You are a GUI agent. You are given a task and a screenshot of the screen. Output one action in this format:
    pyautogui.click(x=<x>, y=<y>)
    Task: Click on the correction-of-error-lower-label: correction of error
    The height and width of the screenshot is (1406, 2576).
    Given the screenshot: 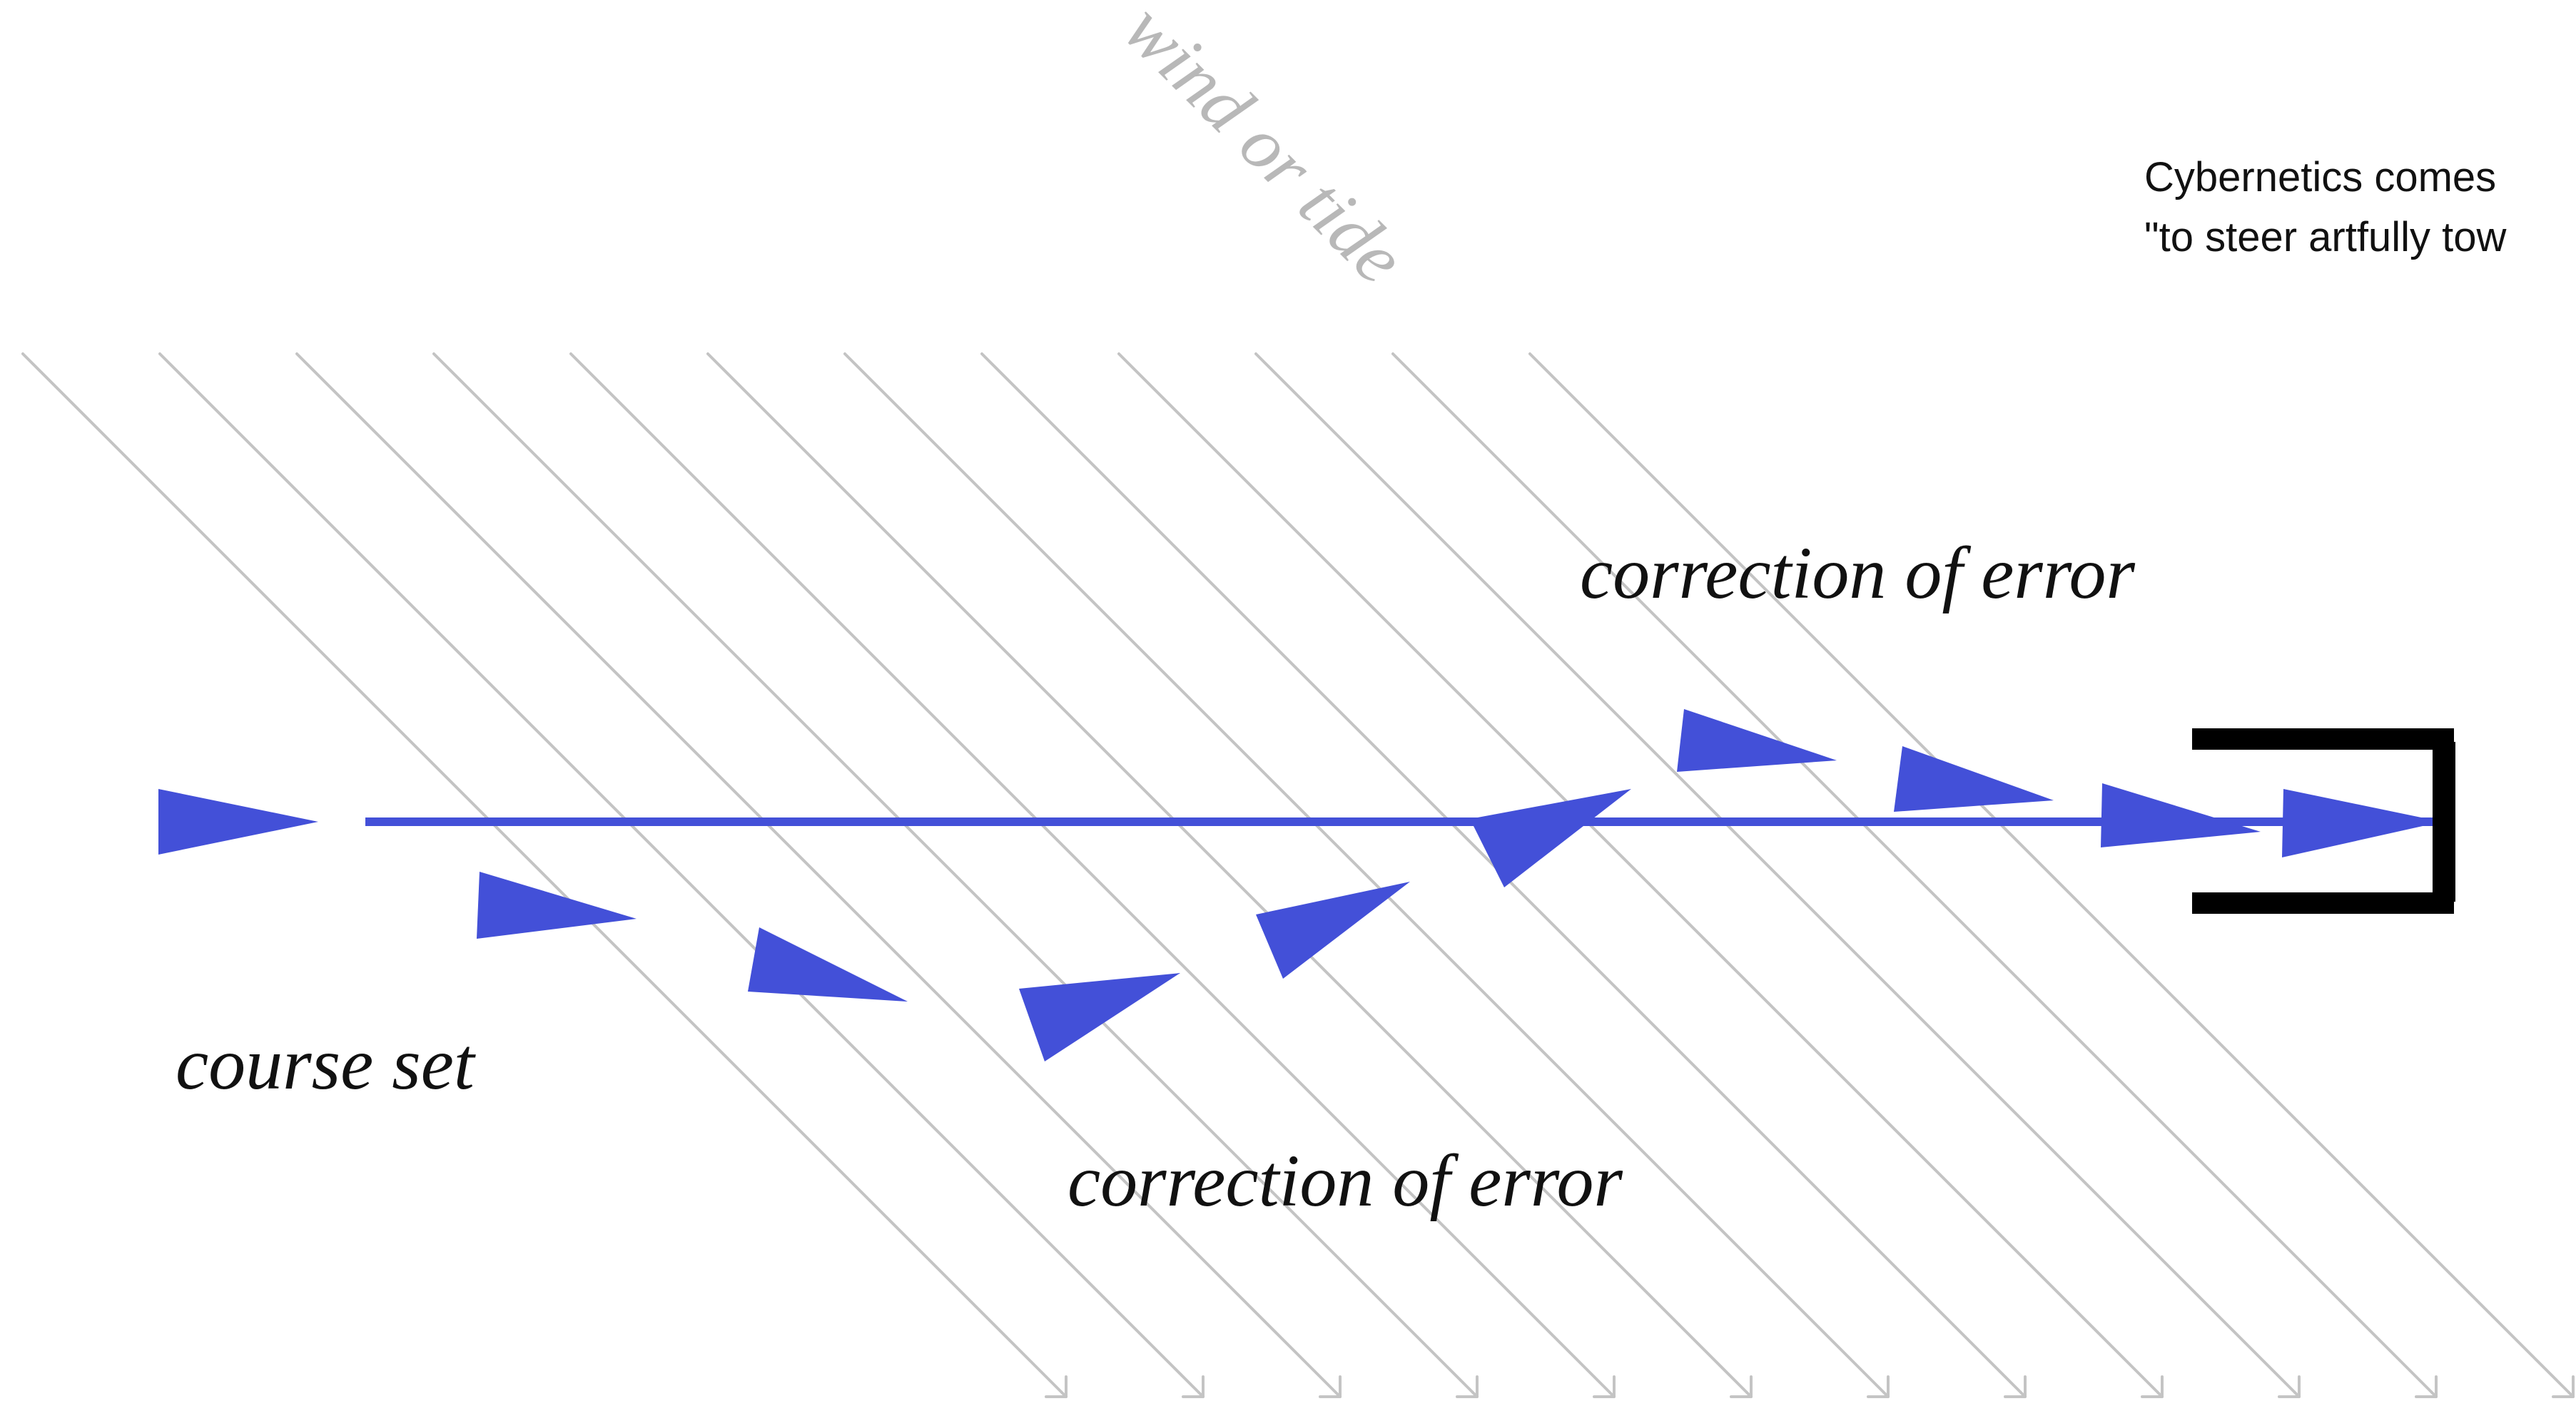 What is the action you would take?
    pyautogui.click(x=1345, y=1181)
    